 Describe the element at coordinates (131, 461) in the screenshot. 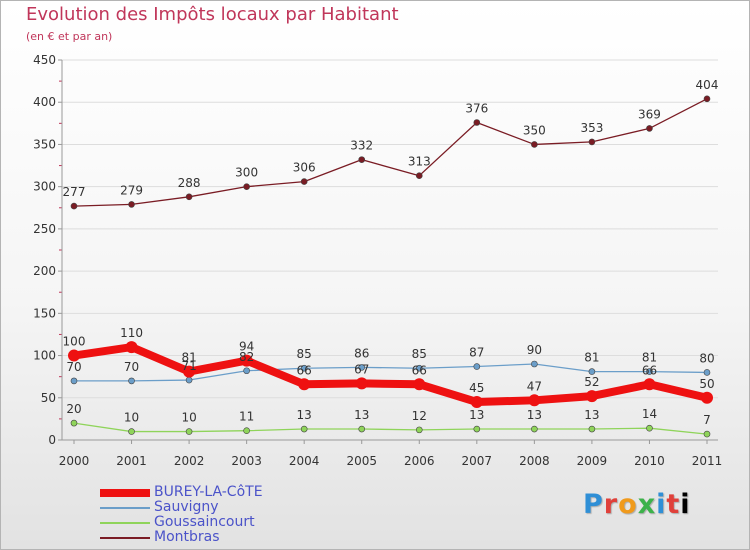

I see `x-tick-label: 2001` at that location.